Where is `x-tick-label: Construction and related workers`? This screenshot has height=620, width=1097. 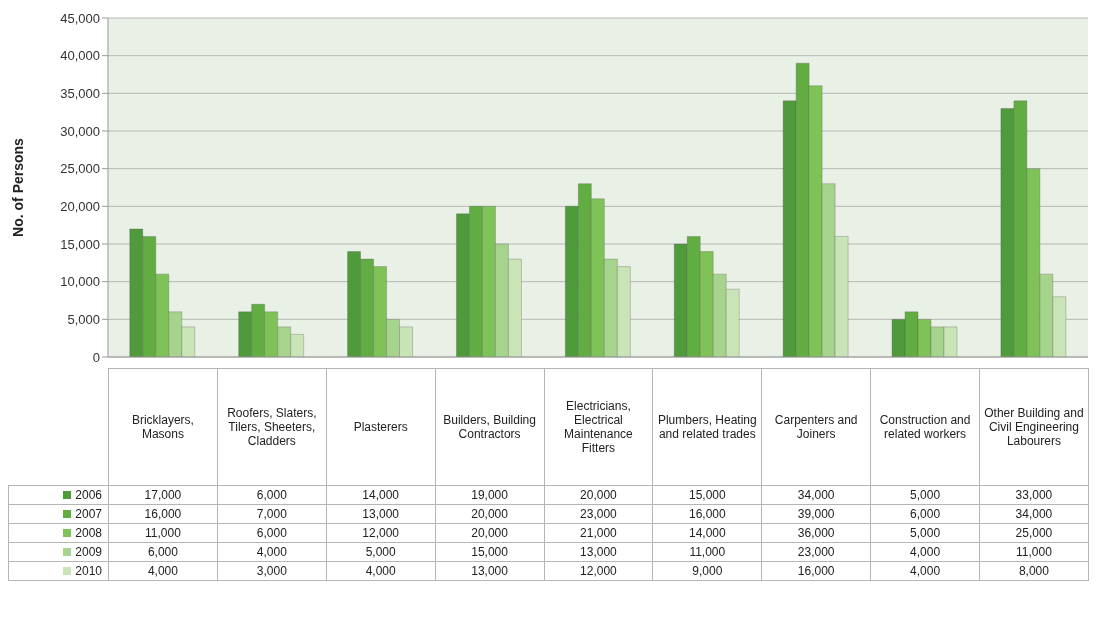 x-tick-label: Construction and related workers is located at coordinates (925, 427).